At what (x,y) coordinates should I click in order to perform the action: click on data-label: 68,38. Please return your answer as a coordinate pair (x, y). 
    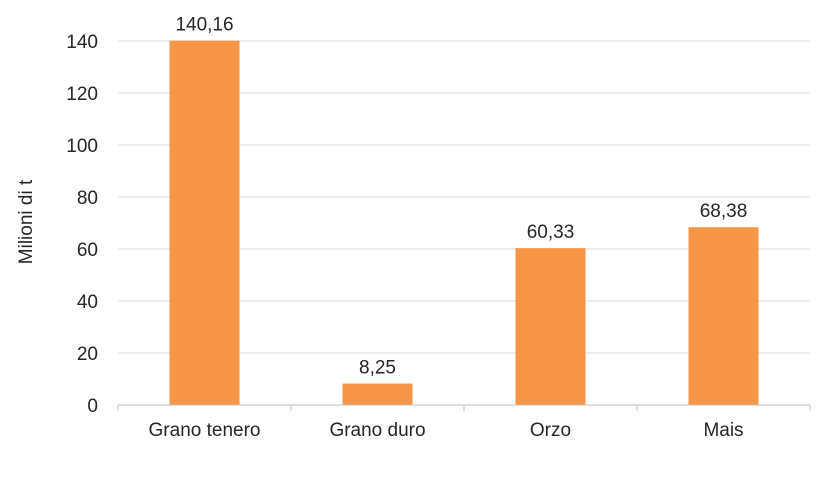
    Looking at the image, I should click on (724, 211).